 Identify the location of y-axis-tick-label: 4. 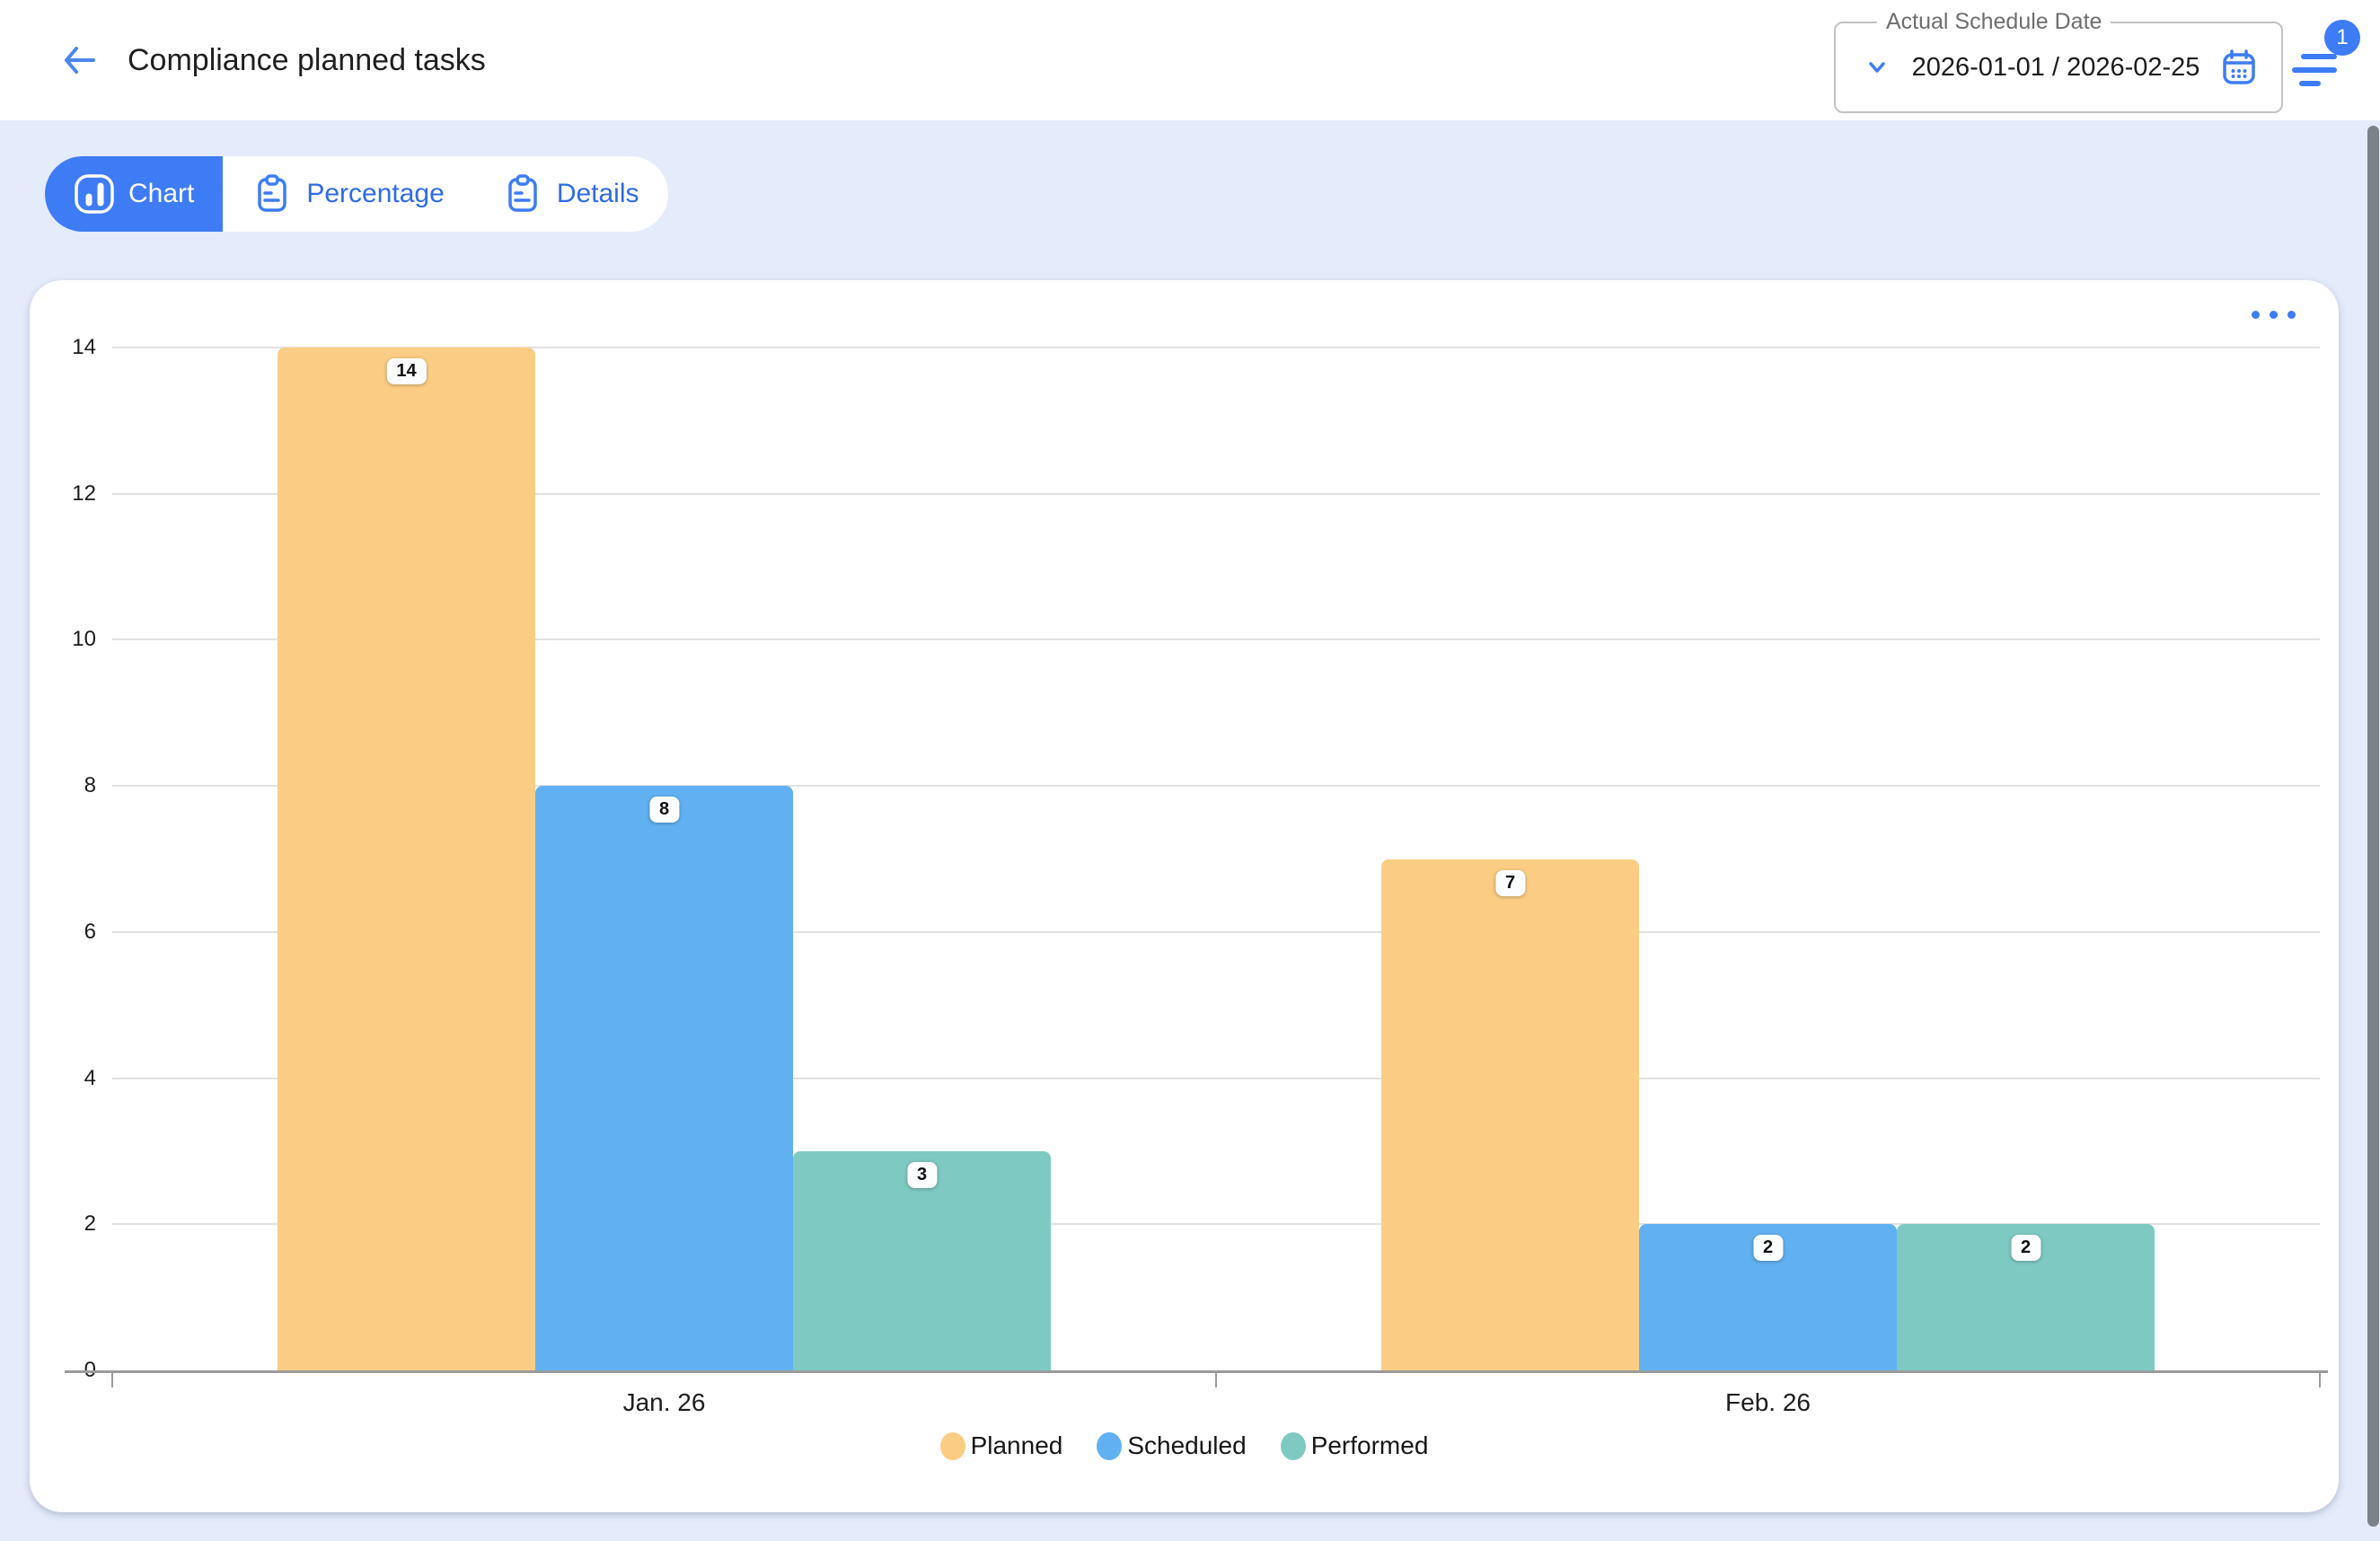
(90, 1078).